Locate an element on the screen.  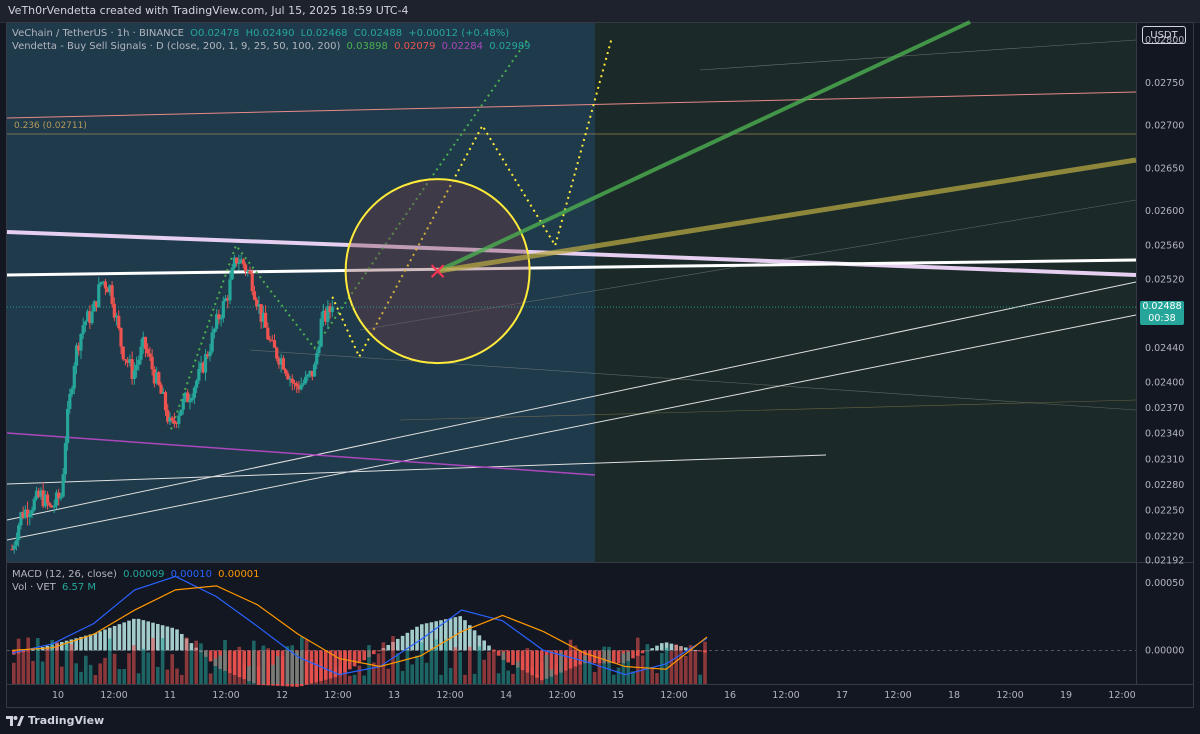
price-tick-label: 0.02280 is located at coordinates (1164, 485).